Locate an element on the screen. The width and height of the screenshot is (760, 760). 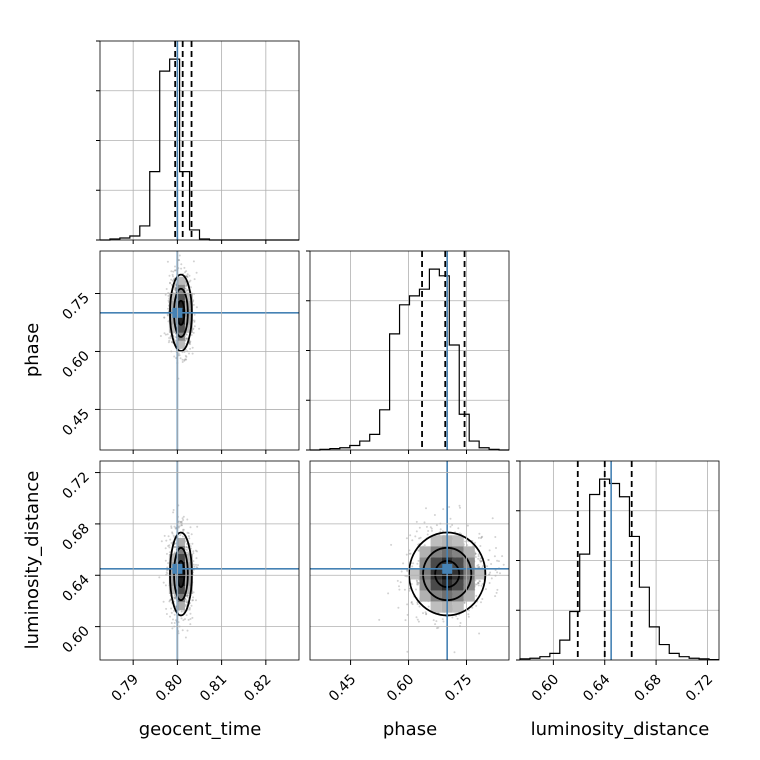
x-tick-label-geocent_time-0.80: 0.80 is located at coordinates (169, 688).